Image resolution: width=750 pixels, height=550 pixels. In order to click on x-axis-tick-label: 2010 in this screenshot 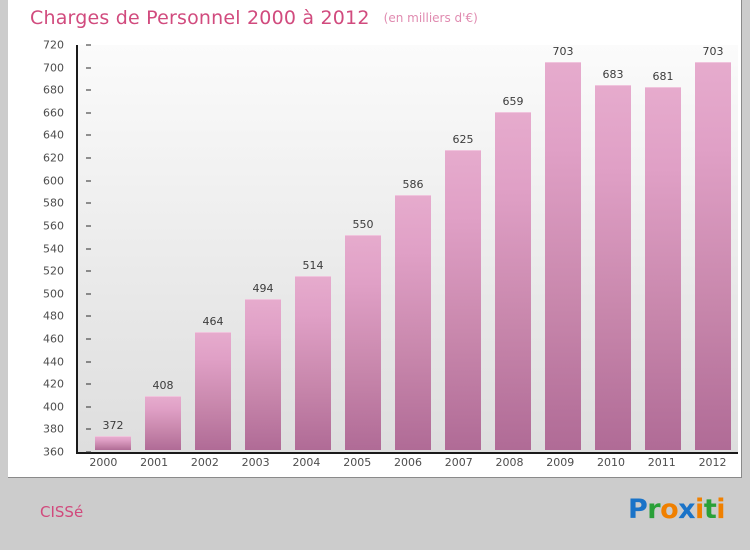, I will do `click(611, 462)`.